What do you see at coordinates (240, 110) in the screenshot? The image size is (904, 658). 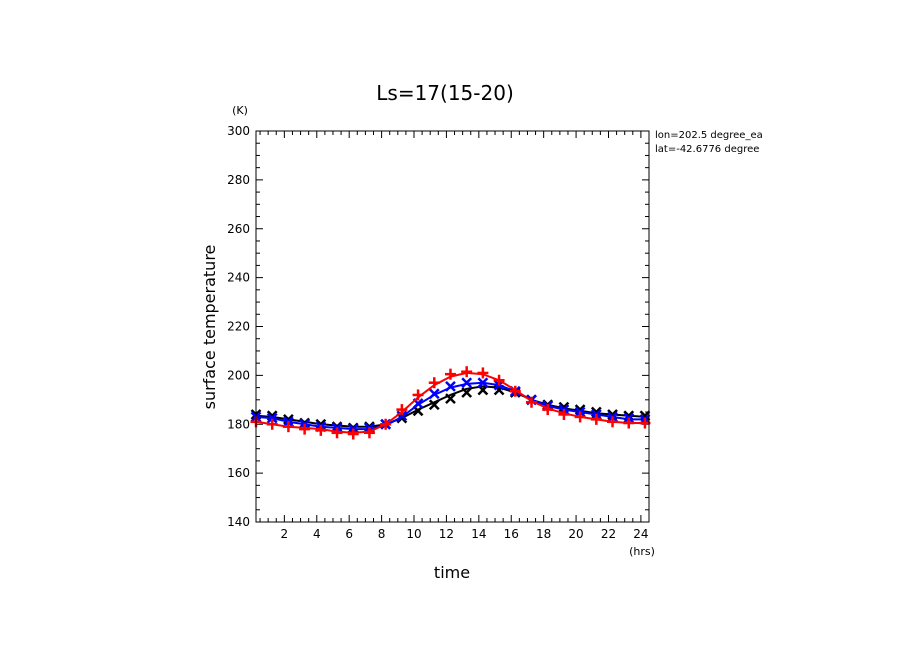 I see `y-unit-label: (K)` at bounding box center [240, 110].